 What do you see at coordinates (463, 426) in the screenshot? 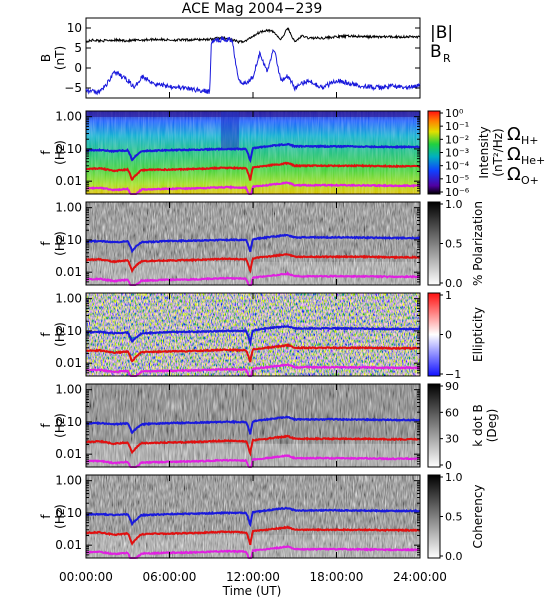
I see `colorbar-kdotb: 90 60 30 0 k dot B (Deg)` at bounding box center [463, 426].